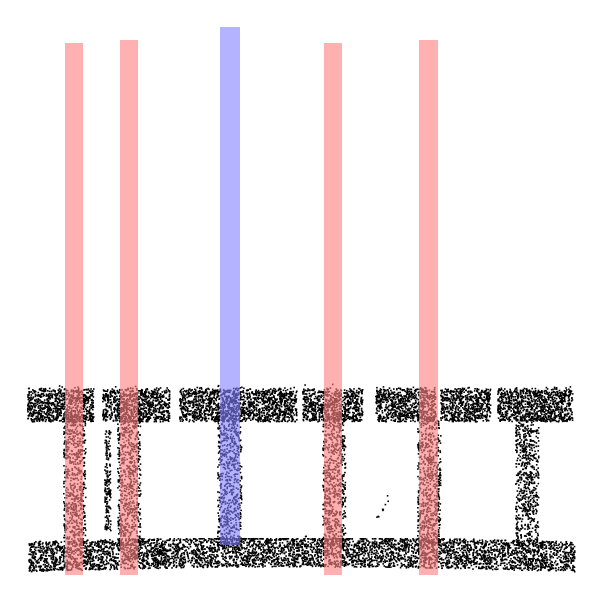  What do you see at coordinates (230, 286) in the screenshot?
I see `blue-marker` at bounding box center [230, 286].